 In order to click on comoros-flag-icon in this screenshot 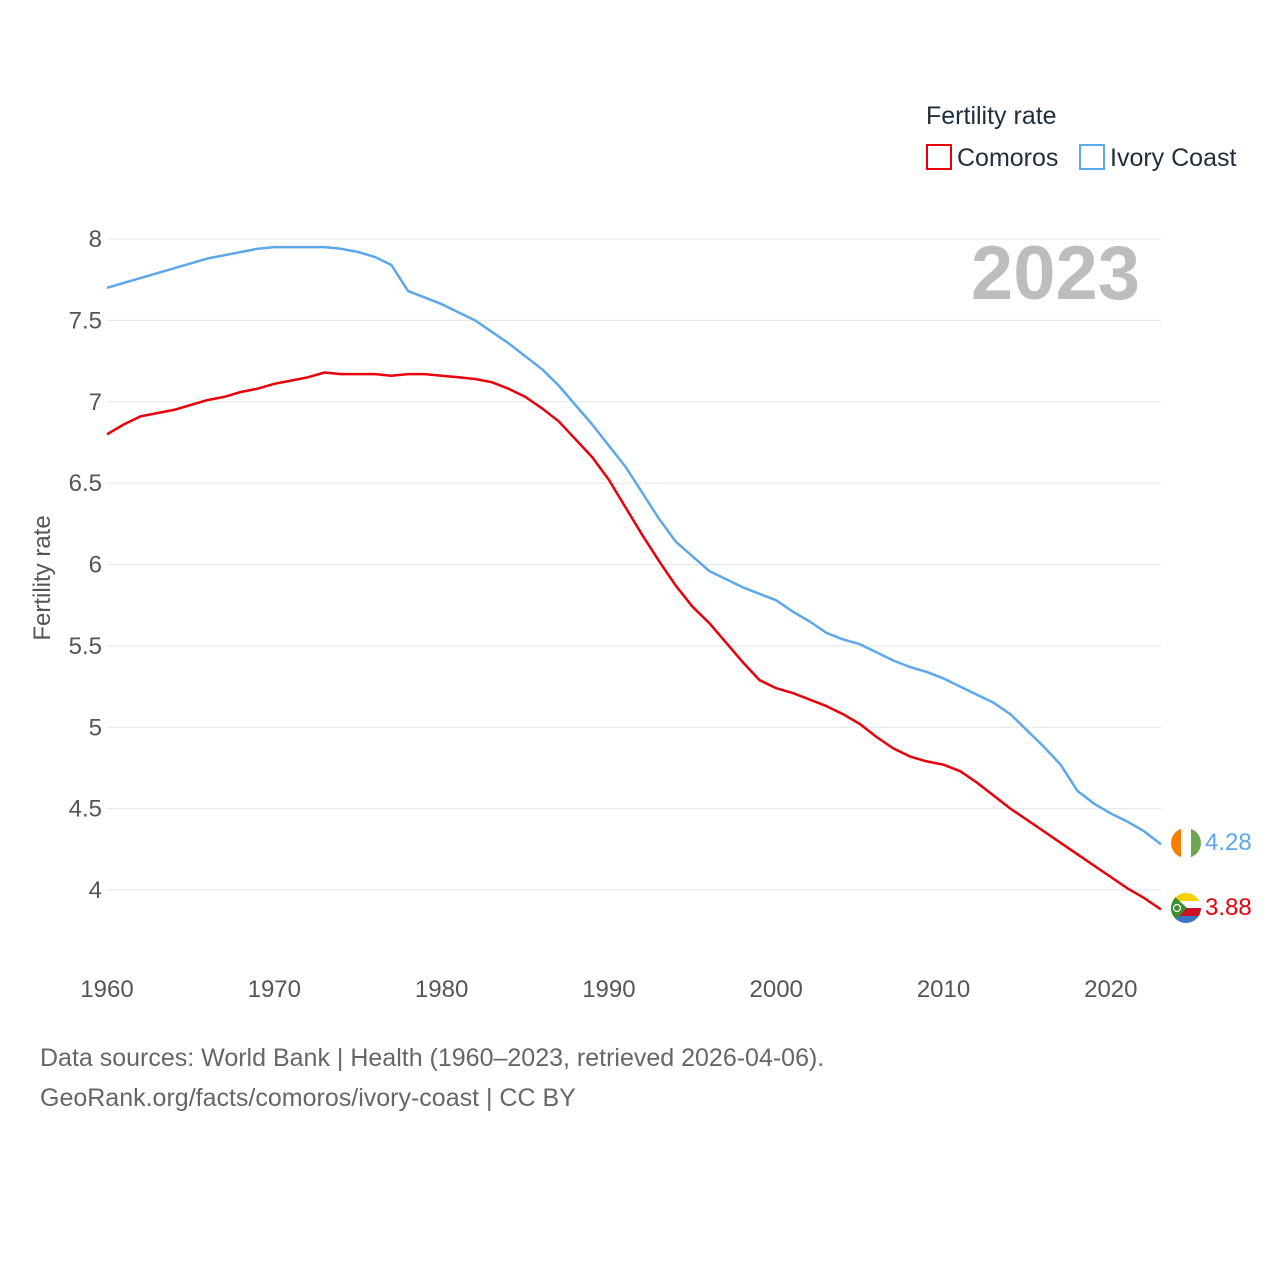, I will do `click(1186, 908)`.